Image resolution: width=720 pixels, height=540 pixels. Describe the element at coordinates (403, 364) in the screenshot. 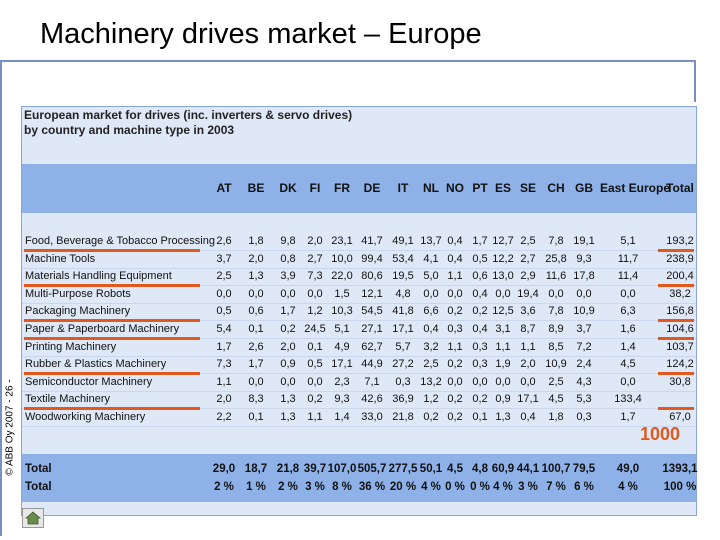

I see `table-cell: 27,2` at that location.